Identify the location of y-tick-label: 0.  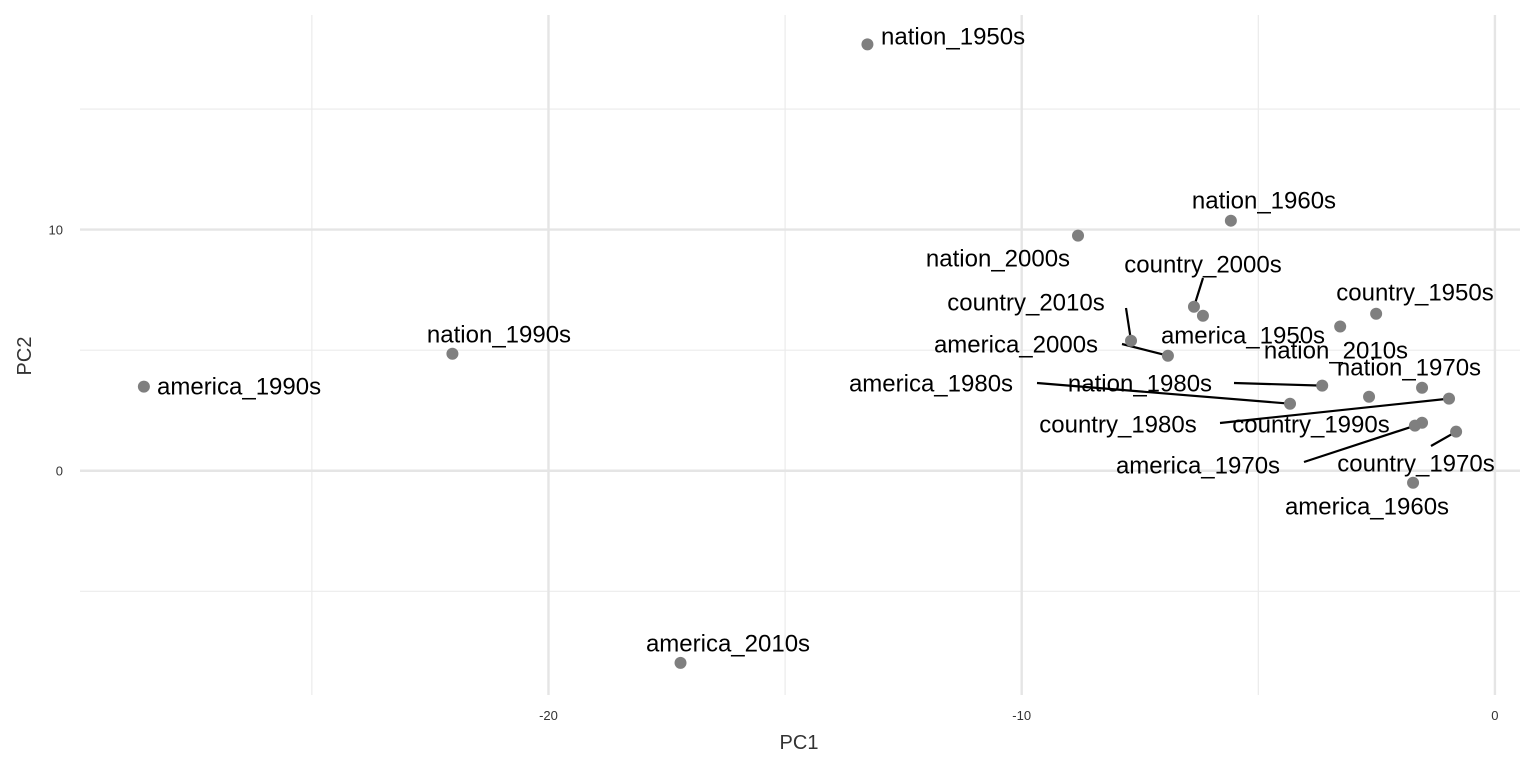
(59, 471).